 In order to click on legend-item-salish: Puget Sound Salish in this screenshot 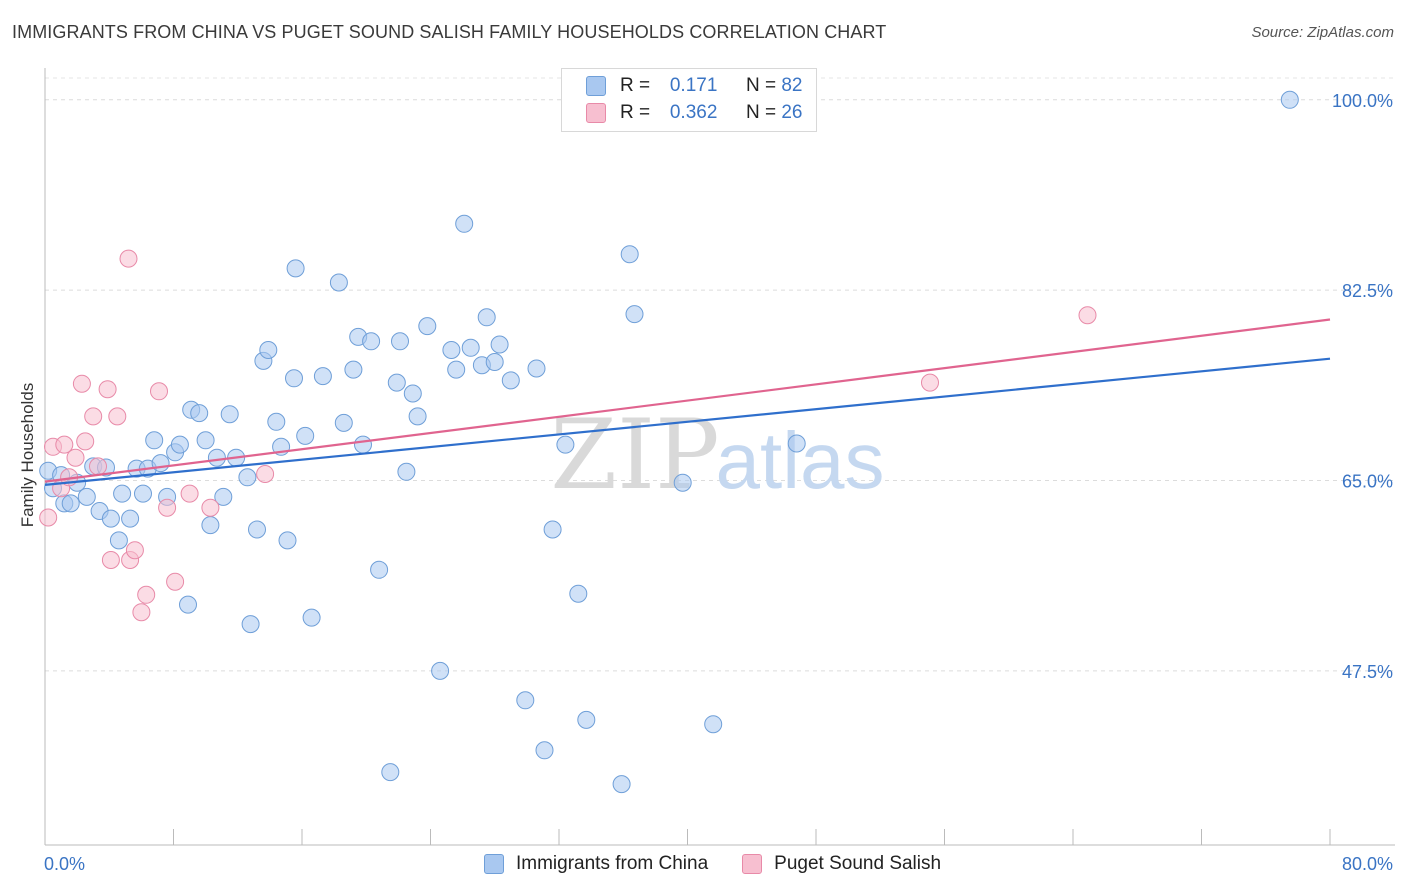, I will do `click(841, 864)`.